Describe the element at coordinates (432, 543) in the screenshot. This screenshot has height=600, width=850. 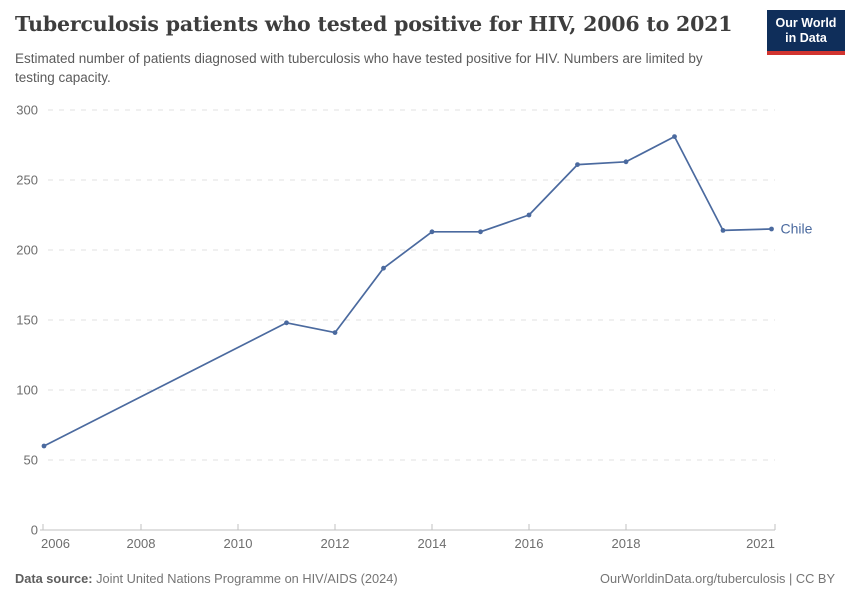
I see `x-tick-label: 2014` at that location.